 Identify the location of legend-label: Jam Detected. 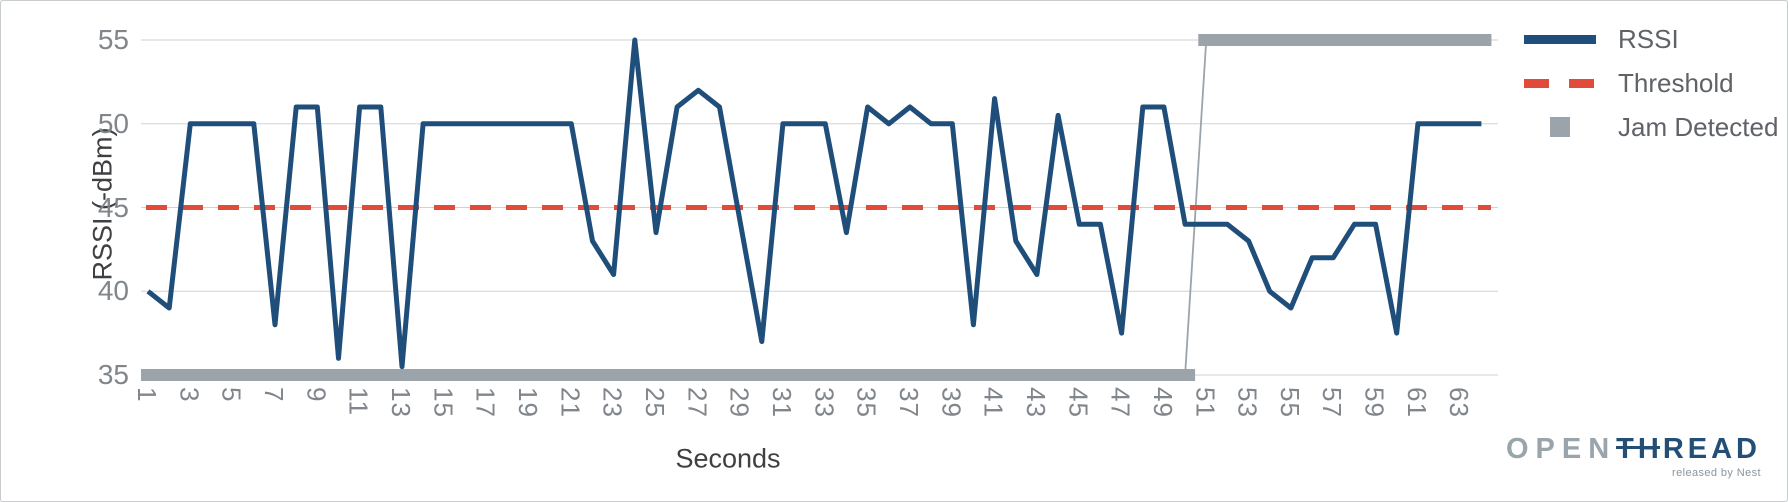
(1698, 126).